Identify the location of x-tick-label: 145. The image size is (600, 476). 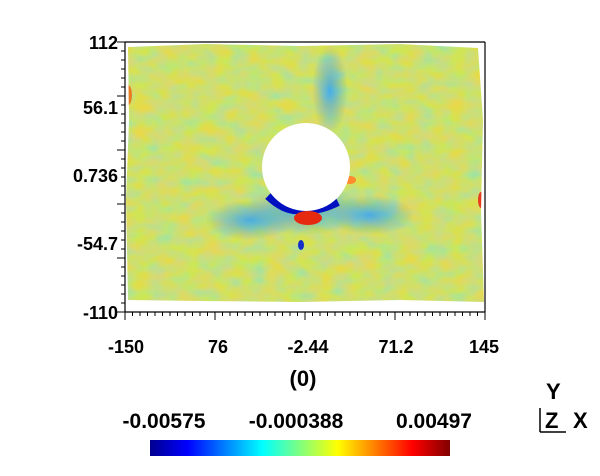
(484, 347).